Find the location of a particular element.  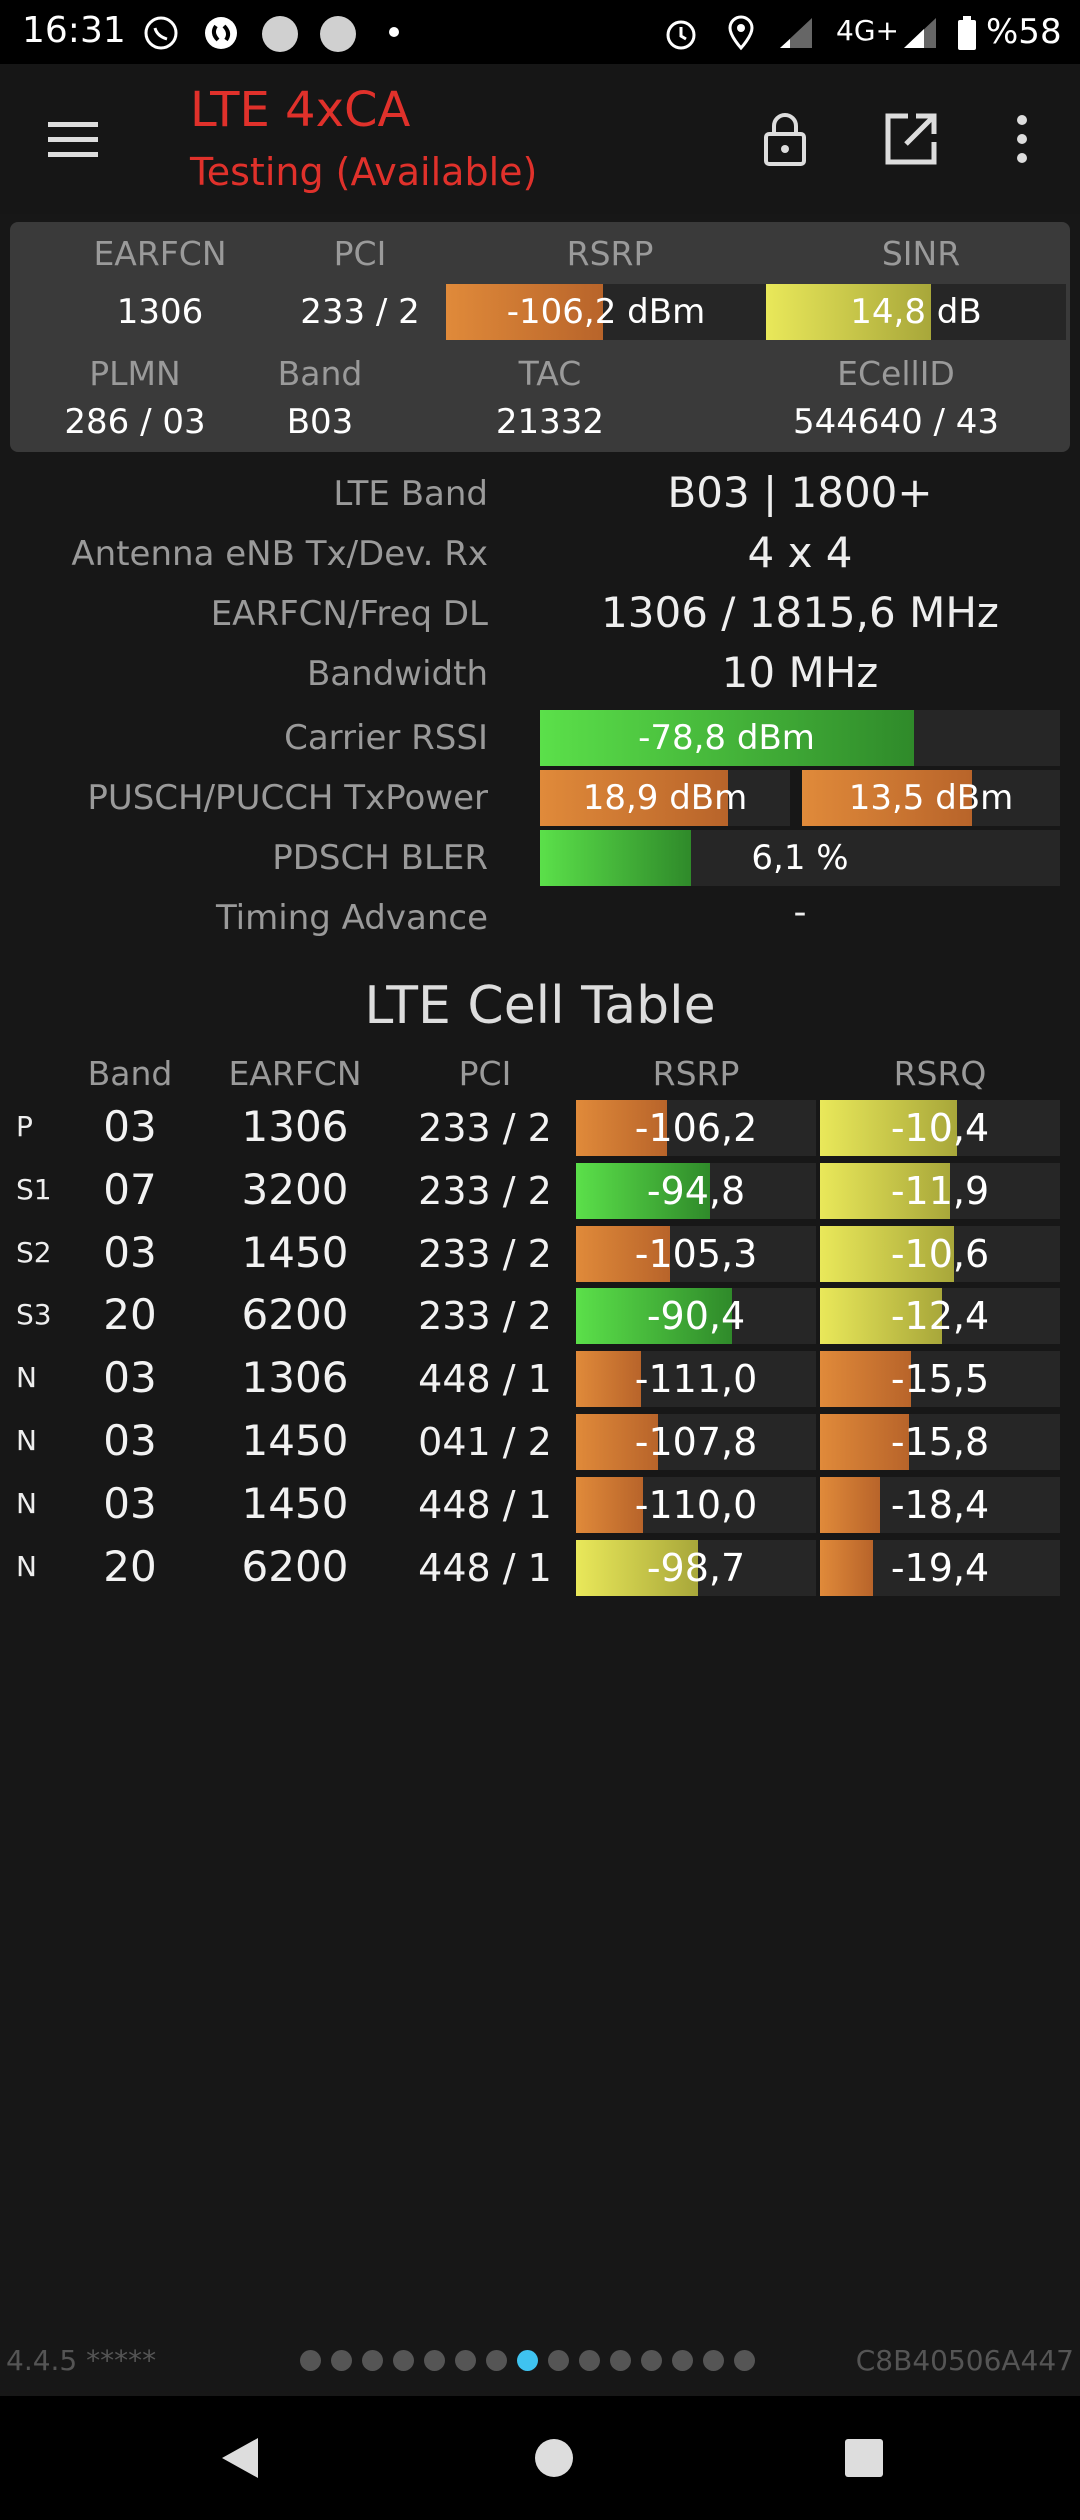

recents-icon is located at coordinates (864, 2458).